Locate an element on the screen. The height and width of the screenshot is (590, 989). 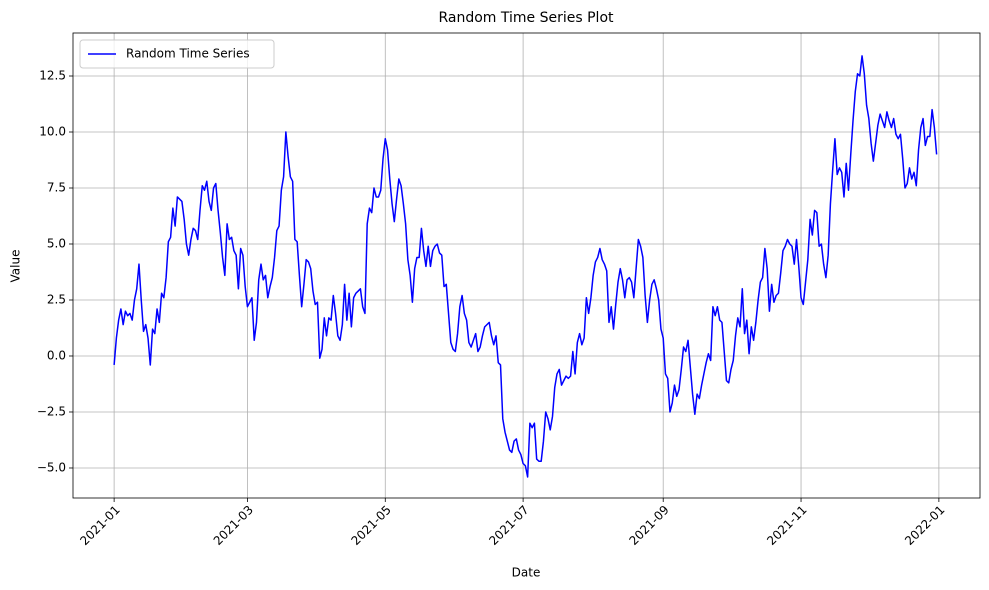
legend: Random Time Series is located at coordinates (177, 54).